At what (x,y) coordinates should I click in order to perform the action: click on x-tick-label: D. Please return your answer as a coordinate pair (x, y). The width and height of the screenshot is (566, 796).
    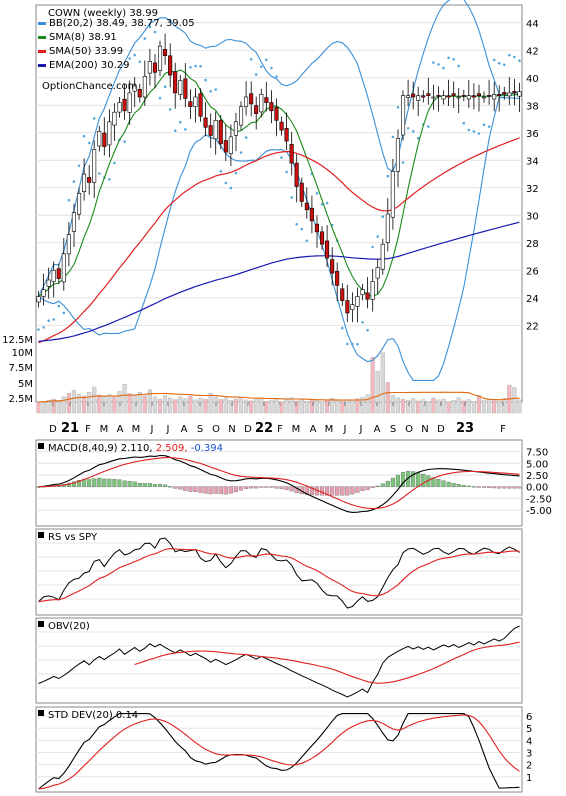
    Looking at the image, I should click on (441, 429).